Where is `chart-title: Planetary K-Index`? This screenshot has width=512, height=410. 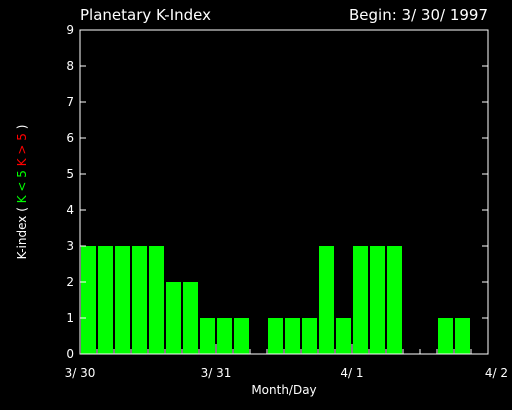
chart-title: Planetary K-Index is located at coordinates (145, 15).